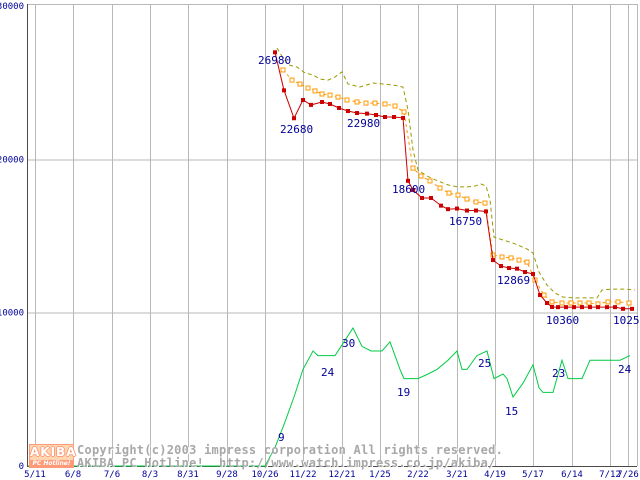 The height and width of the screenshot is (480, 640). I want to click on shop-count-label: 19, so click(403, 392).